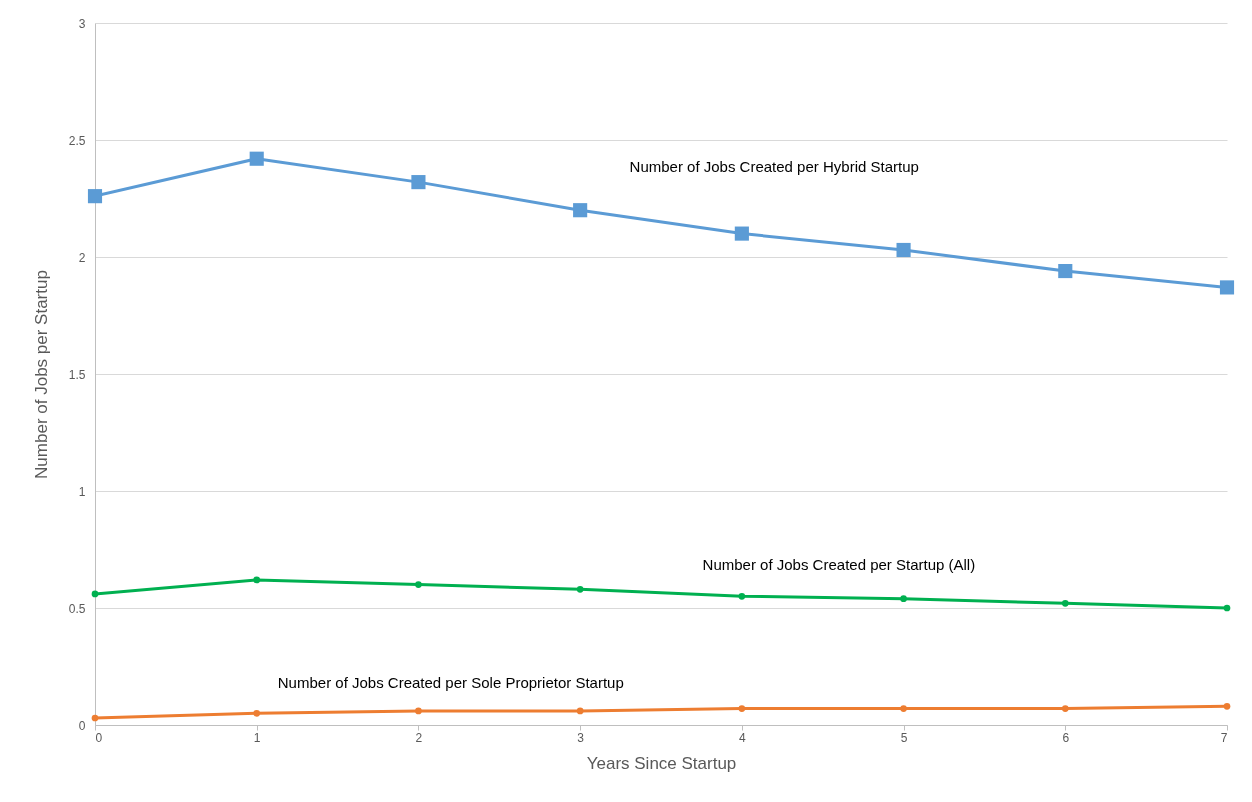 The height and width of the screenshot is (802, 1252). Describe the element at coordinates (77, 140) in the screenshot. I see `y-tick-label: 2.5` at that location.